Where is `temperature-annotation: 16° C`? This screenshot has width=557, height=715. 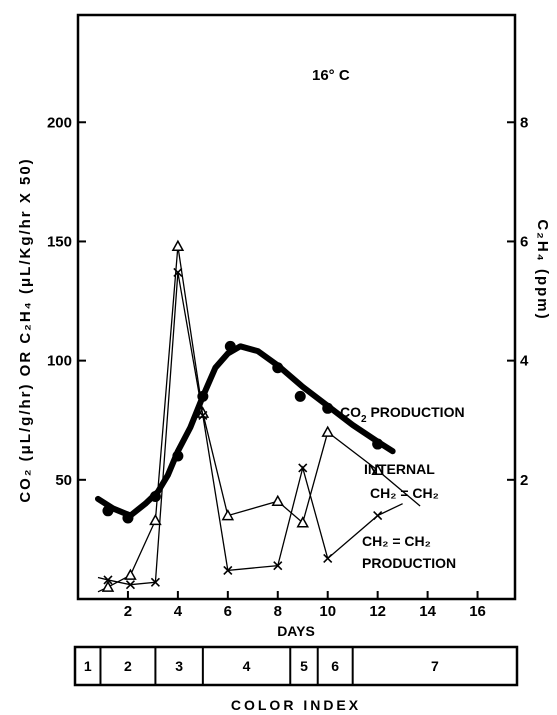 temperature-annotation: 16° C is located at coordinates (331, 75).